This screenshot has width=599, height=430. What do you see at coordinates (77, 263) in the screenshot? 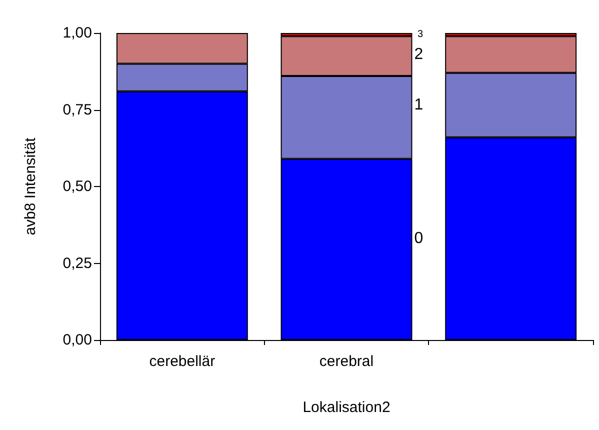
I see `y-tick-label: 0,25` at bounding box center [77, 263].